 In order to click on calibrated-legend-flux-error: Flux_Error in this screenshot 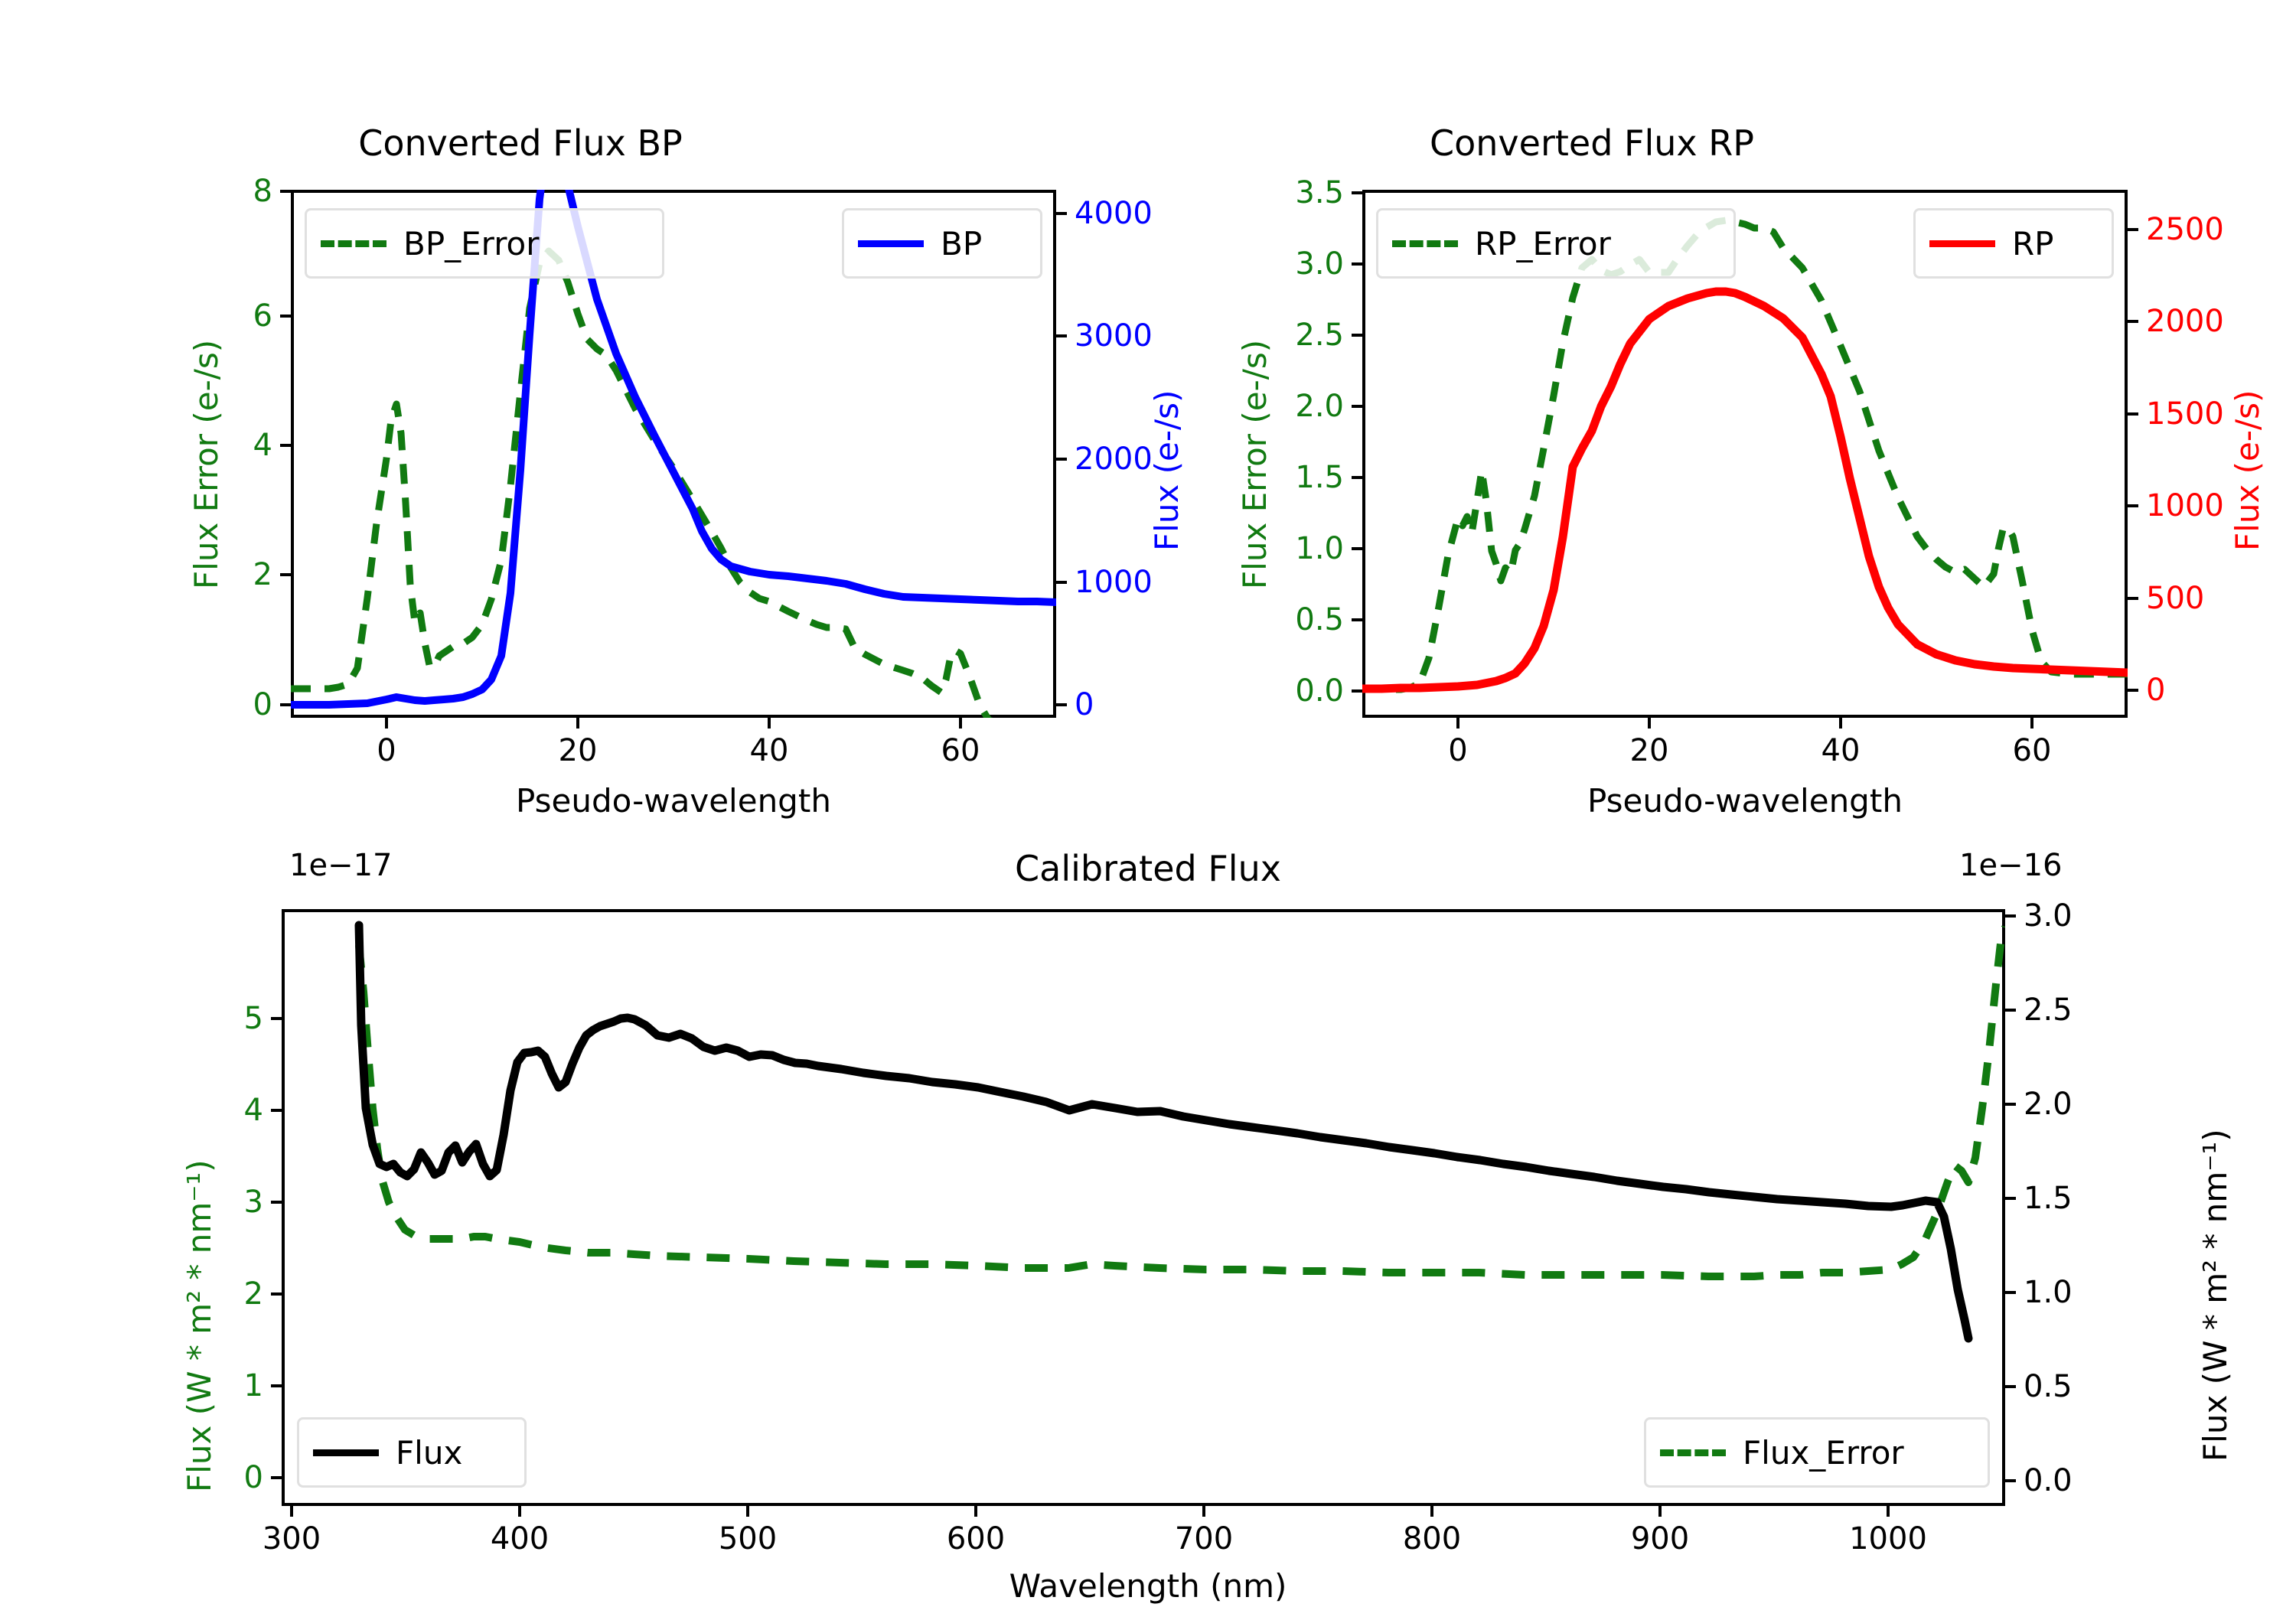, I will do `click(1817, 1452)`.